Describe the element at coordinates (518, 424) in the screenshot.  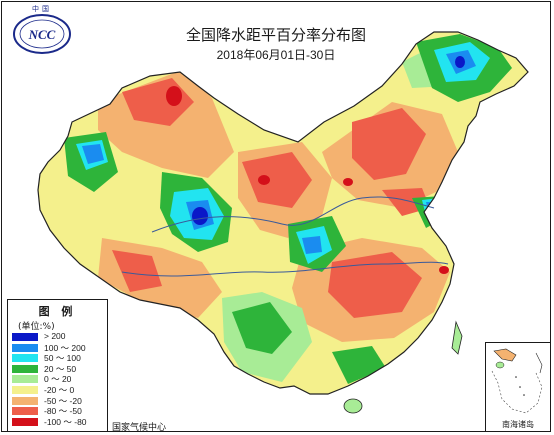
I see `inset-label: 南海诸岛` at that location.